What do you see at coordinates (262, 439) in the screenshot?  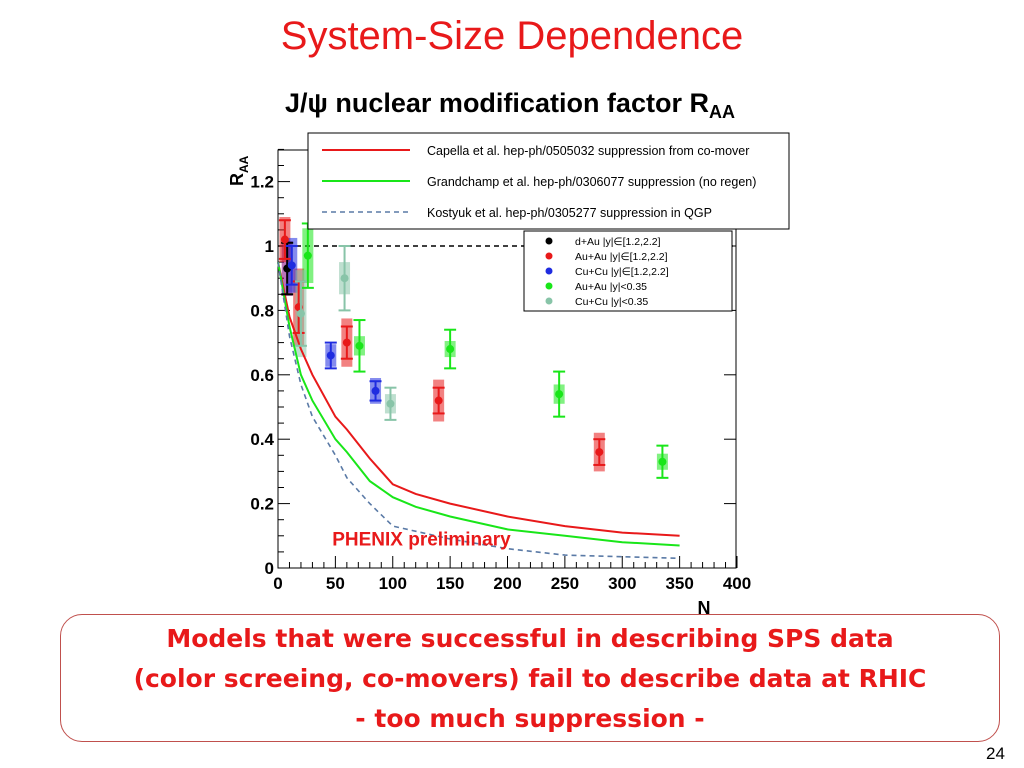 I see `y-tick-label: 0.4` at bounding box center [262, 439].